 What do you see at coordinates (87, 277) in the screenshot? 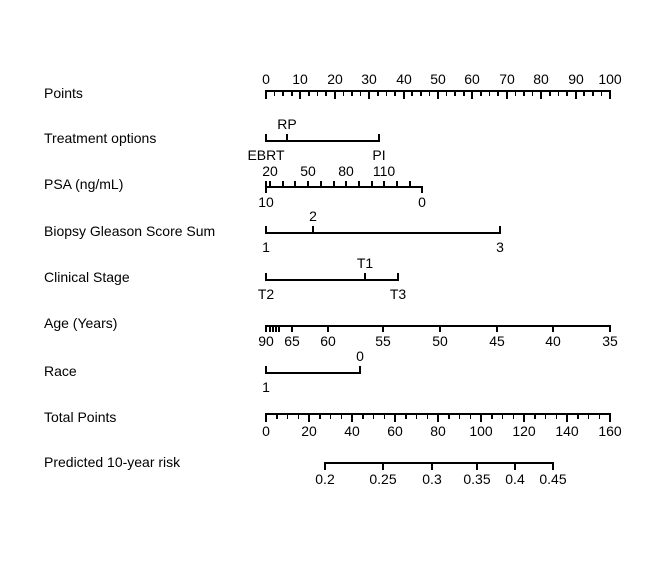
I see `row-label-stage: Clinical Stage` at bounding box center [87, 277].